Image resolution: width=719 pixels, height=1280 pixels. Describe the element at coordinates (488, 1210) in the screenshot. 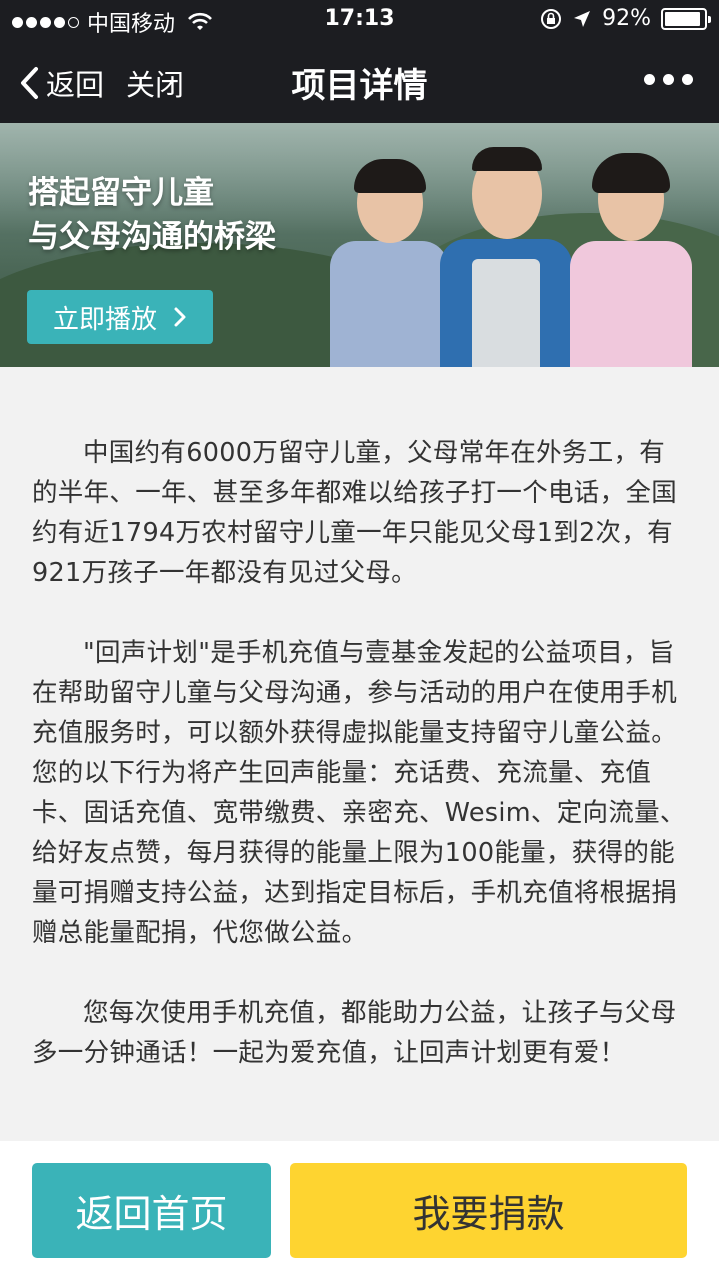

I see `donate-button: 我要捐款` at that location.